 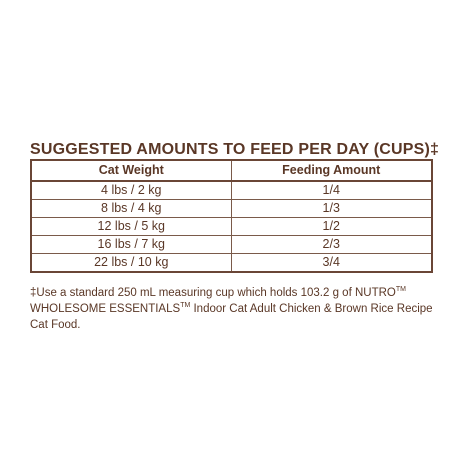 I want to click on table-row: 8 lbs / 4 kg 1/3, so click(x=231, y=208).